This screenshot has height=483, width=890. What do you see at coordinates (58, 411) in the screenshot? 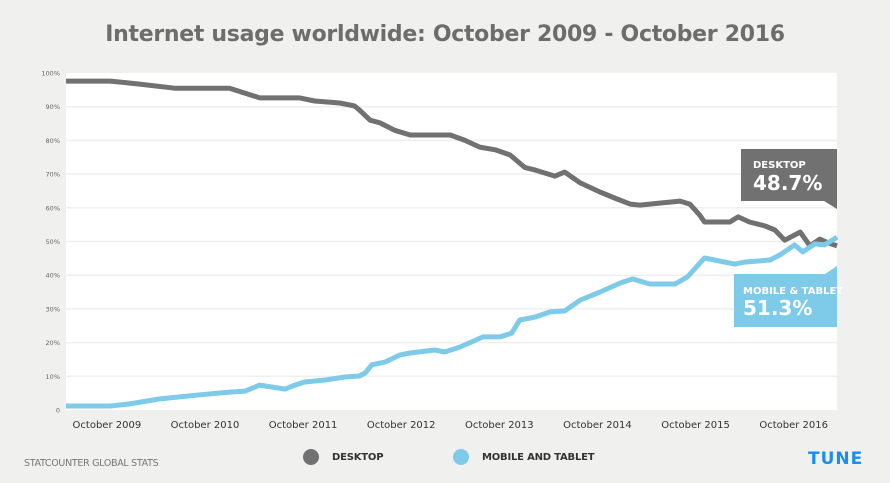
I see `y-tick-label: 0` at bounding box center [58, 411].